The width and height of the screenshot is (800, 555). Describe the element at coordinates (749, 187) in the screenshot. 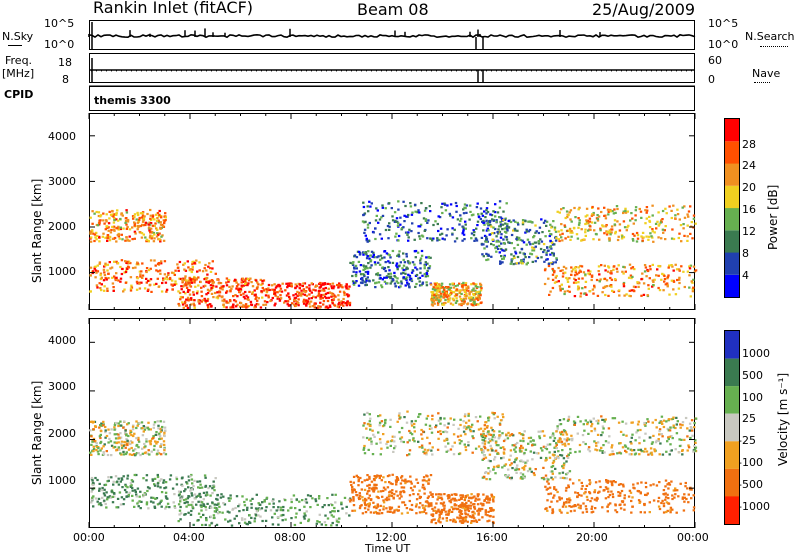

I see `power-tick-20: 20` at that location.